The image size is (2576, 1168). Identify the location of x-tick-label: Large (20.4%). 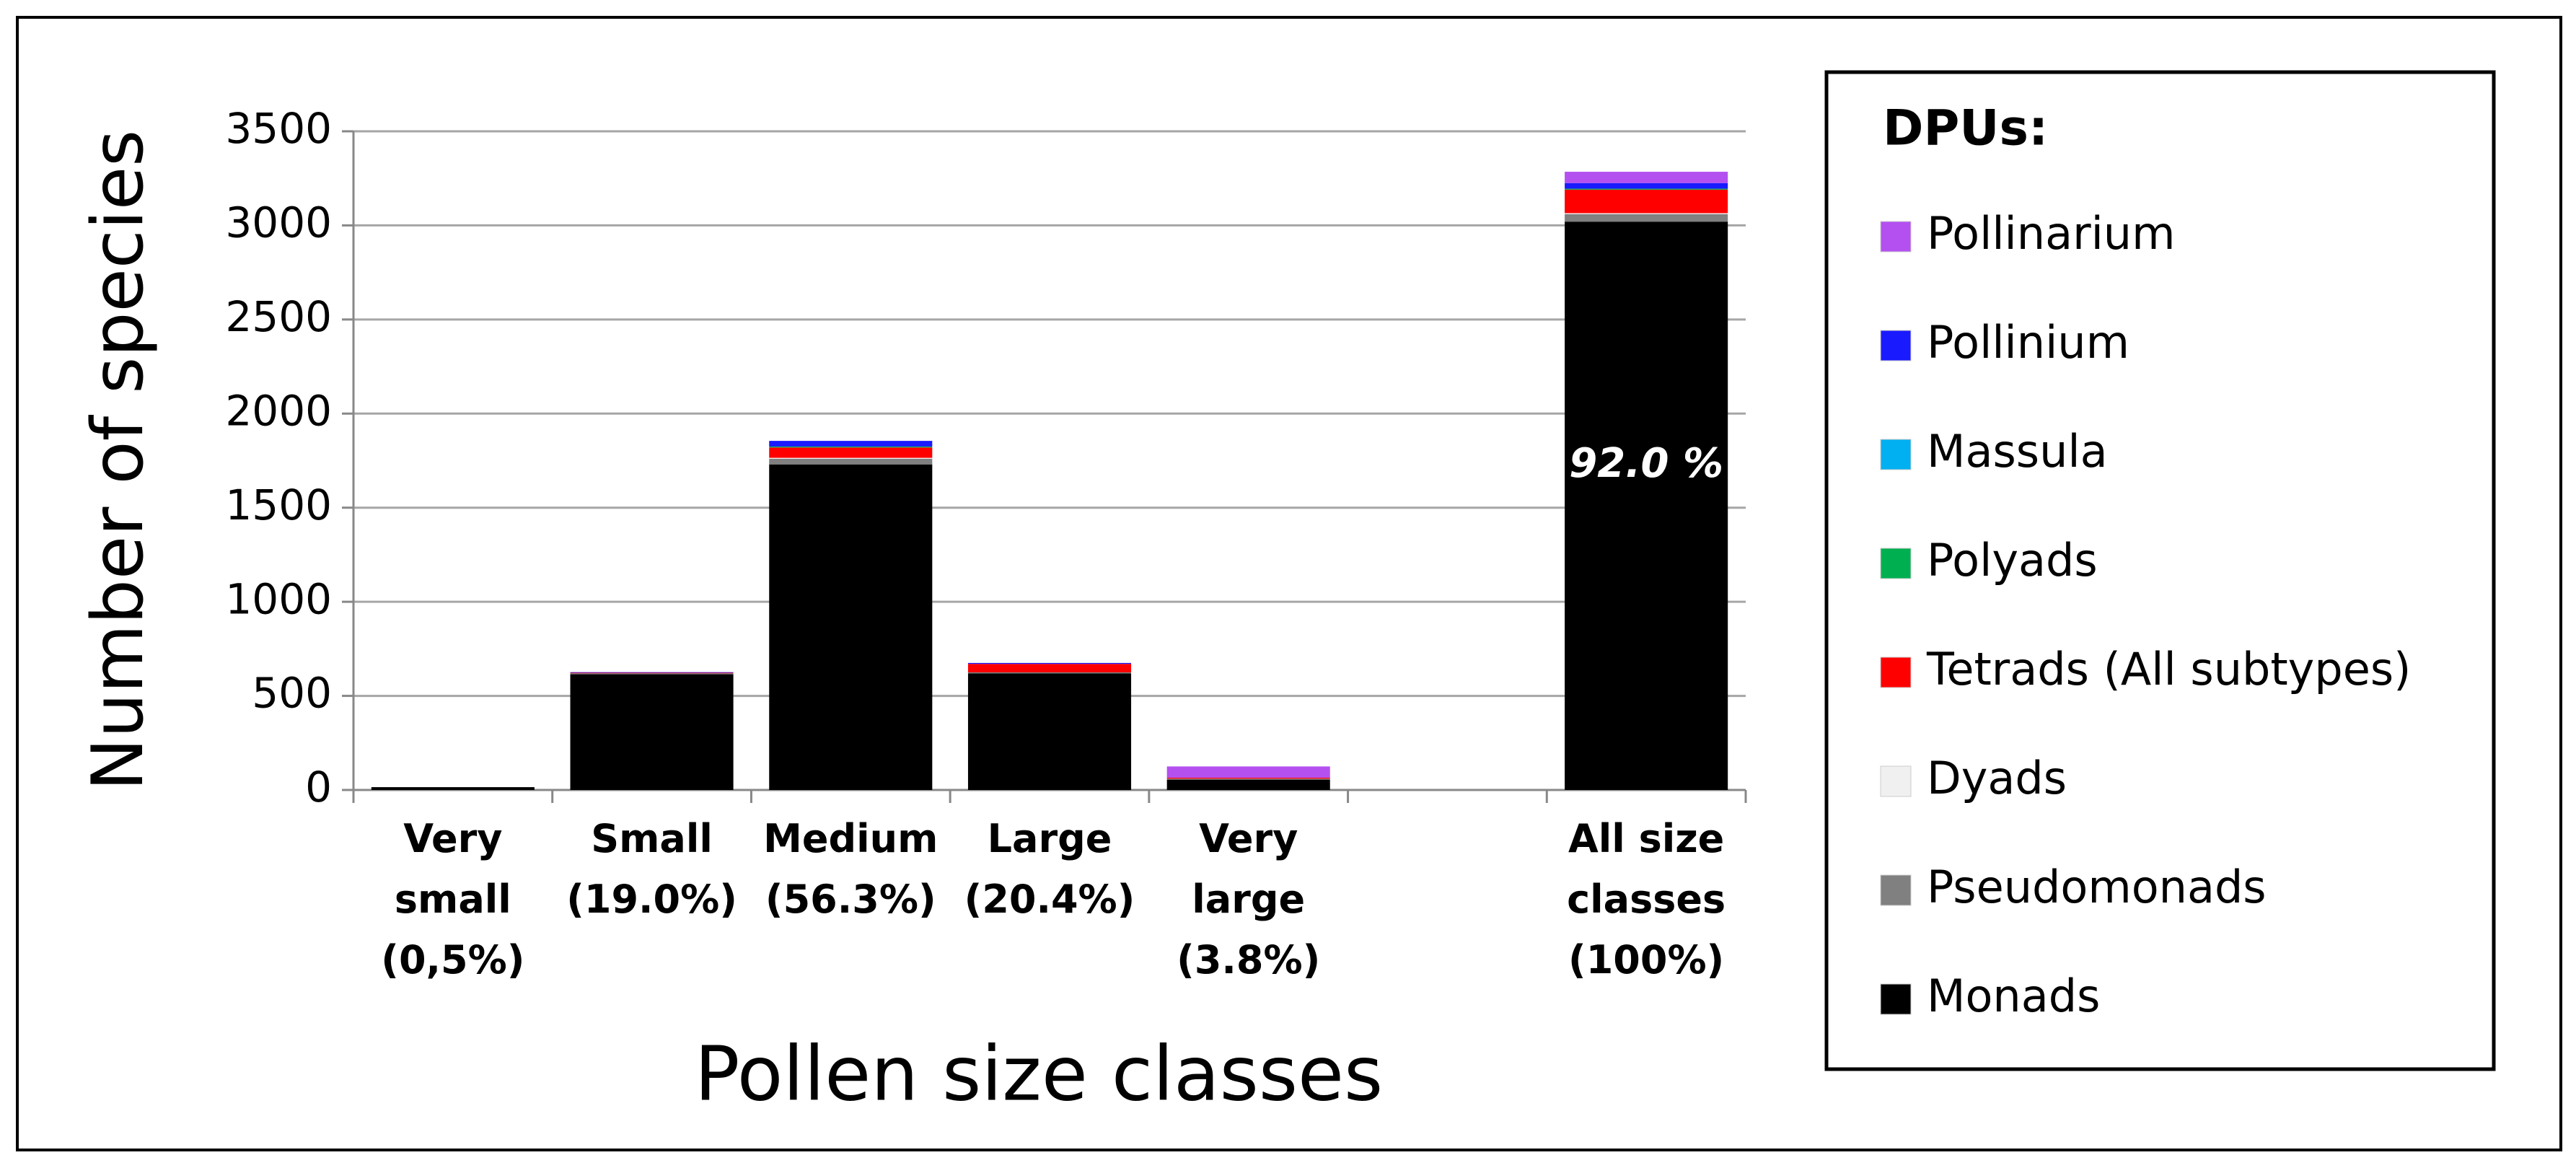
(1049, 869).